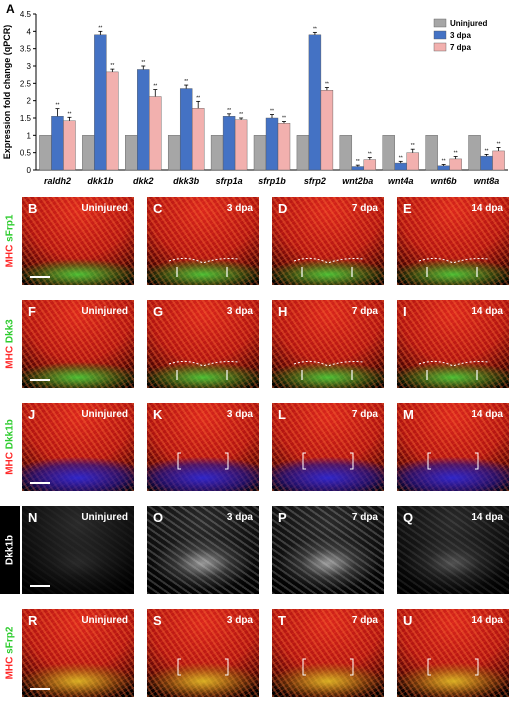 Image resolution: width=520 pixels, height=710 pixels. Describe the element at coordinates (10, 653) in the screenshot. I see `row-stain-label: MHC sFrp2` at that location.